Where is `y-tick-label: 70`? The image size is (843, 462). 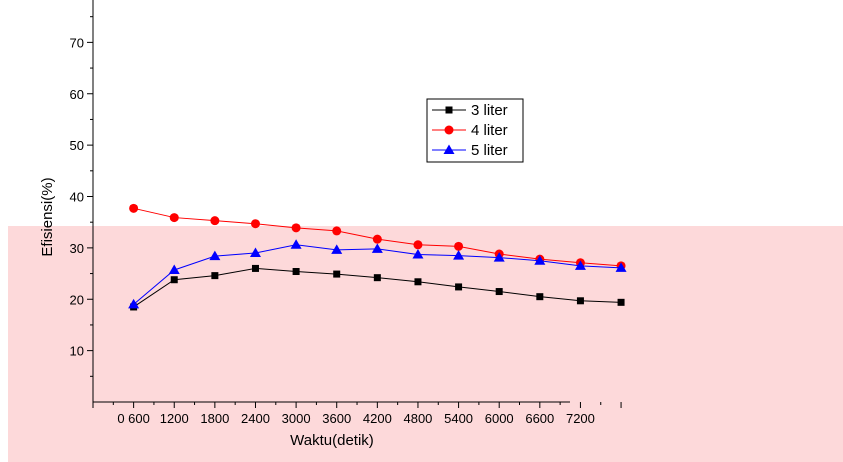
y-tick-label: 70 is located at coordinates (77, 42).